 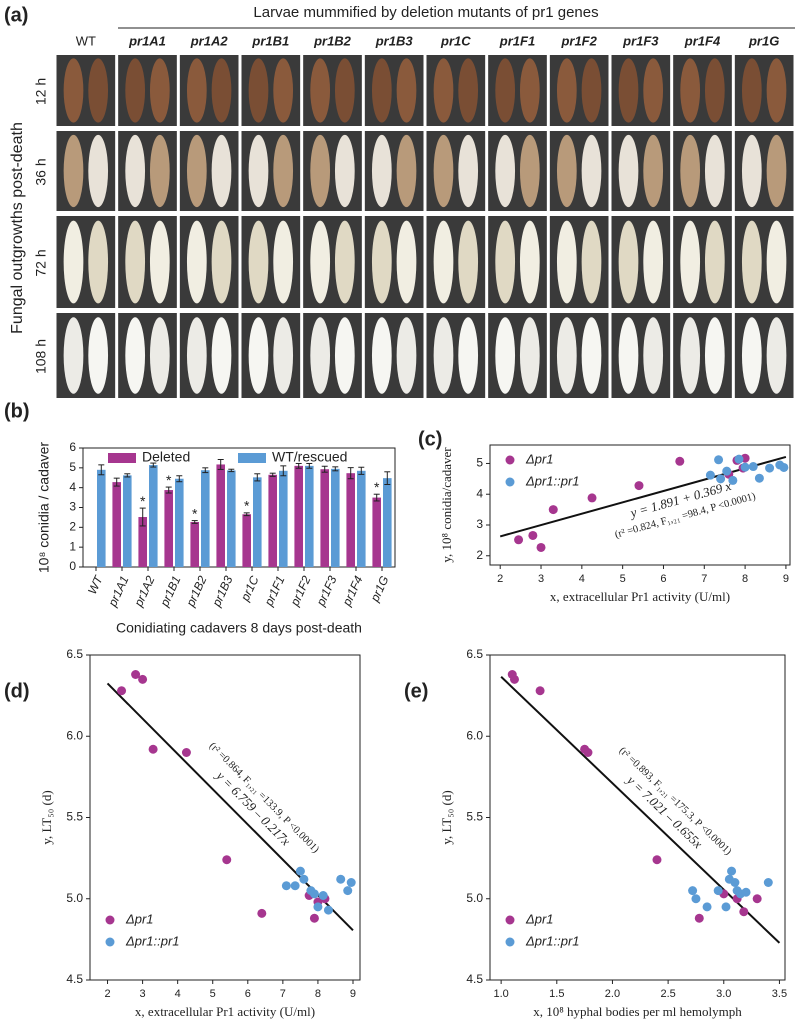 What do you see at coordinates (213, 994) in the screenshot?
I see `x-tick-label: 5` at bounding box center [213, 994].